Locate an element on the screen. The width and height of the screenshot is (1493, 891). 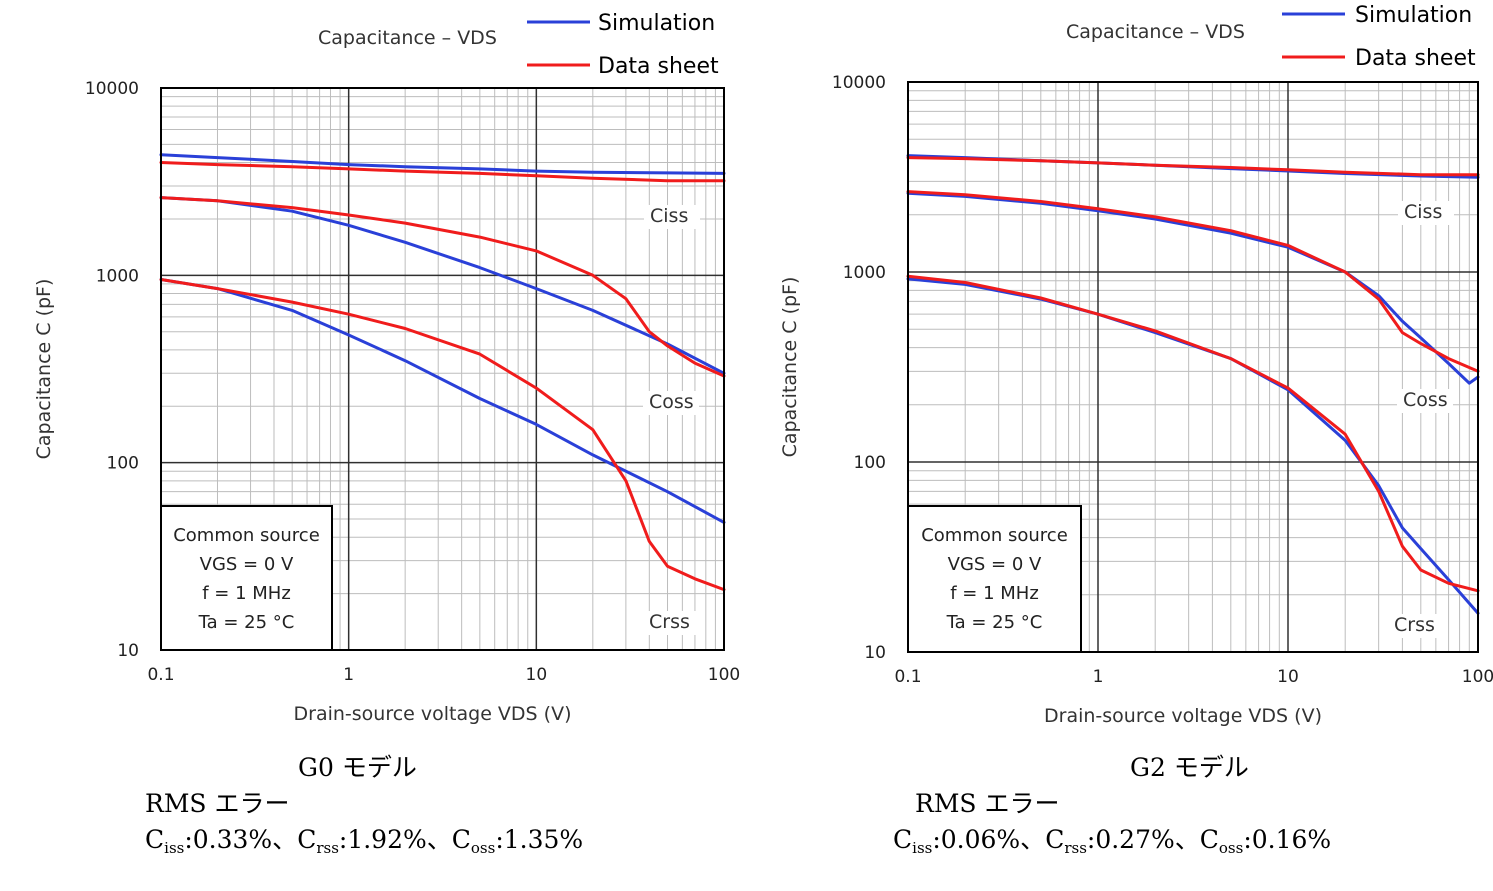
left-legend-label-data-sheet: Data sheet is located at coordinates (658, 66).